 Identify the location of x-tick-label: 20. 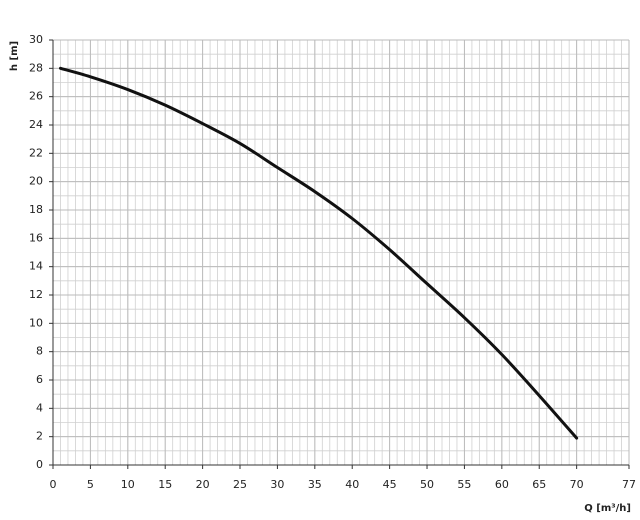
(203, 484).